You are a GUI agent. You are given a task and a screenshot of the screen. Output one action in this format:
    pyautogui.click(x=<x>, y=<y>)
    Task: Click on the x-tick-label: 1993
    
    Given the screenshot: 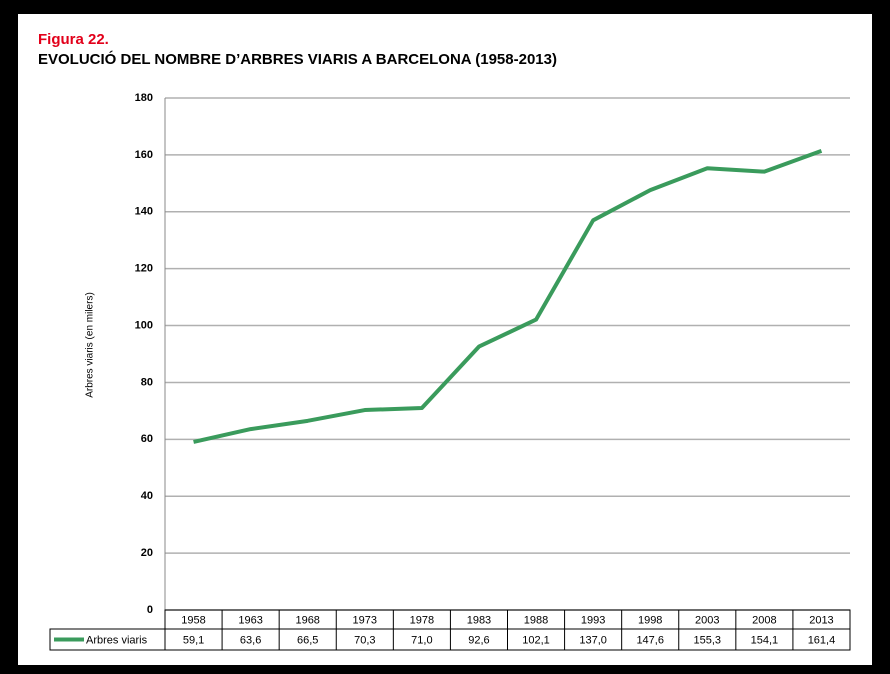 What is the action you would take?
    pyautogui.click(x=593, y=620)
    